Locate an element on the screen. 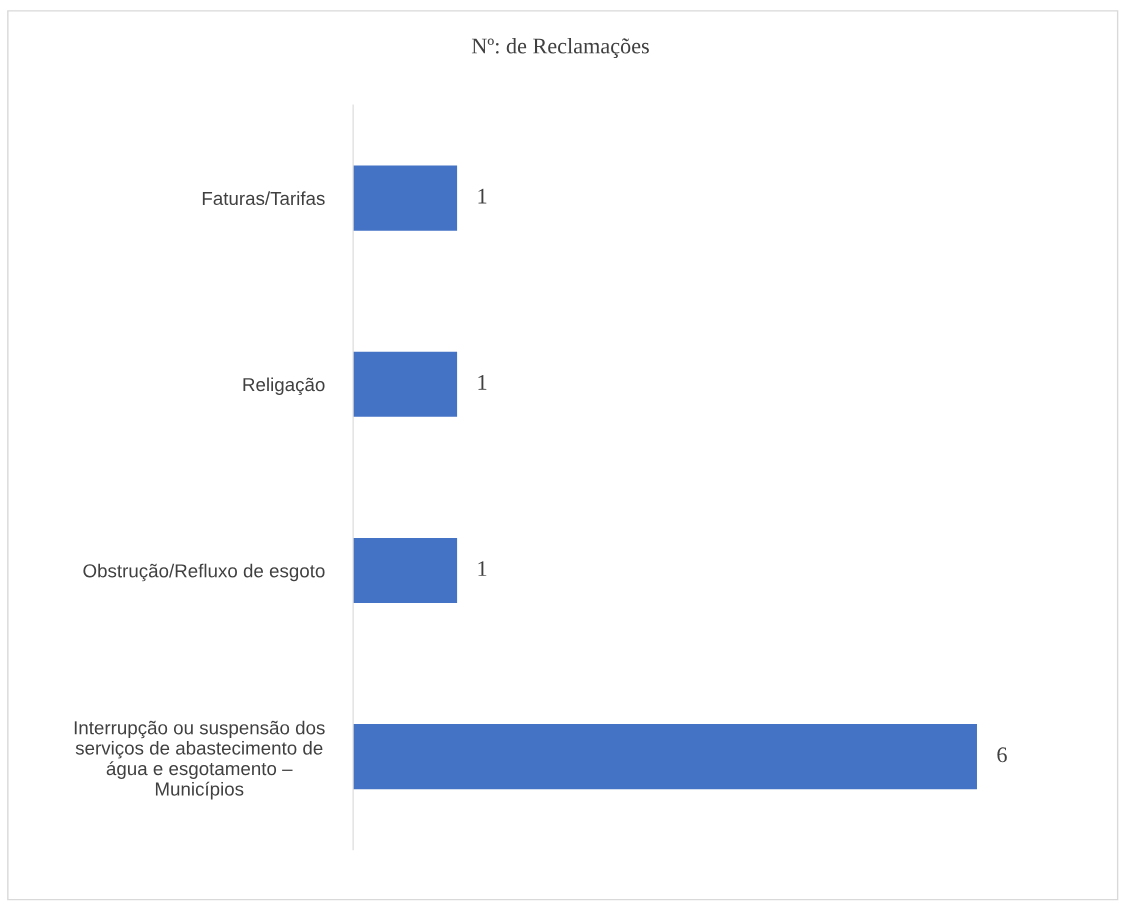 This screenshot has height=905, width=1121. y-tick-label: Religação is located at coordinates (284, 386).